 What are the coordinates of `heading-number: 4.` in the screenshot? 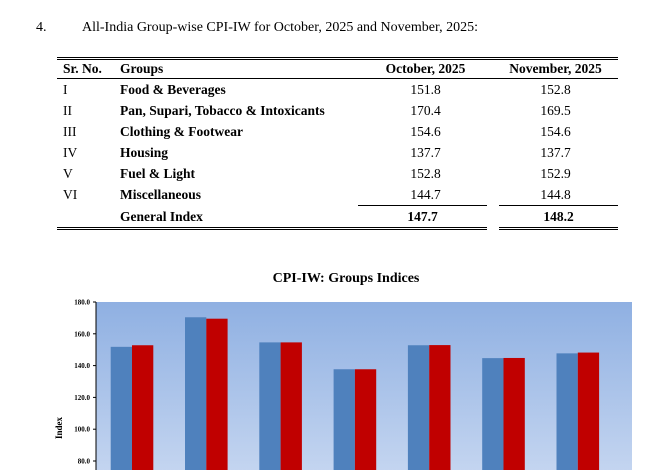 It's located at (41, 27).